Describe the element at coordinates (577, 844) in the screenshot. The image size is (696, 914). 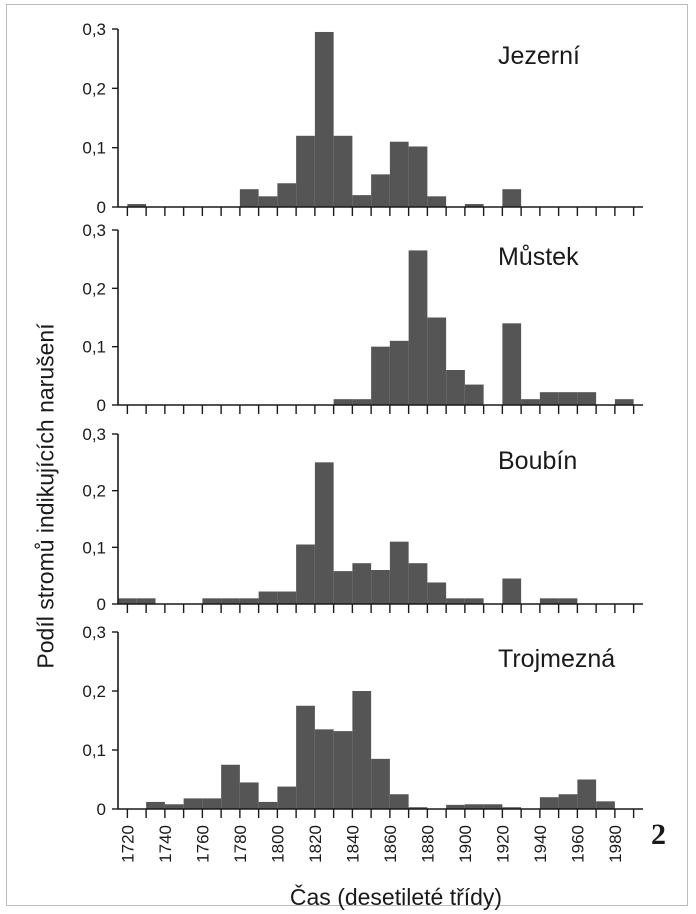
I see `x-tick-label: 1960` at that location.